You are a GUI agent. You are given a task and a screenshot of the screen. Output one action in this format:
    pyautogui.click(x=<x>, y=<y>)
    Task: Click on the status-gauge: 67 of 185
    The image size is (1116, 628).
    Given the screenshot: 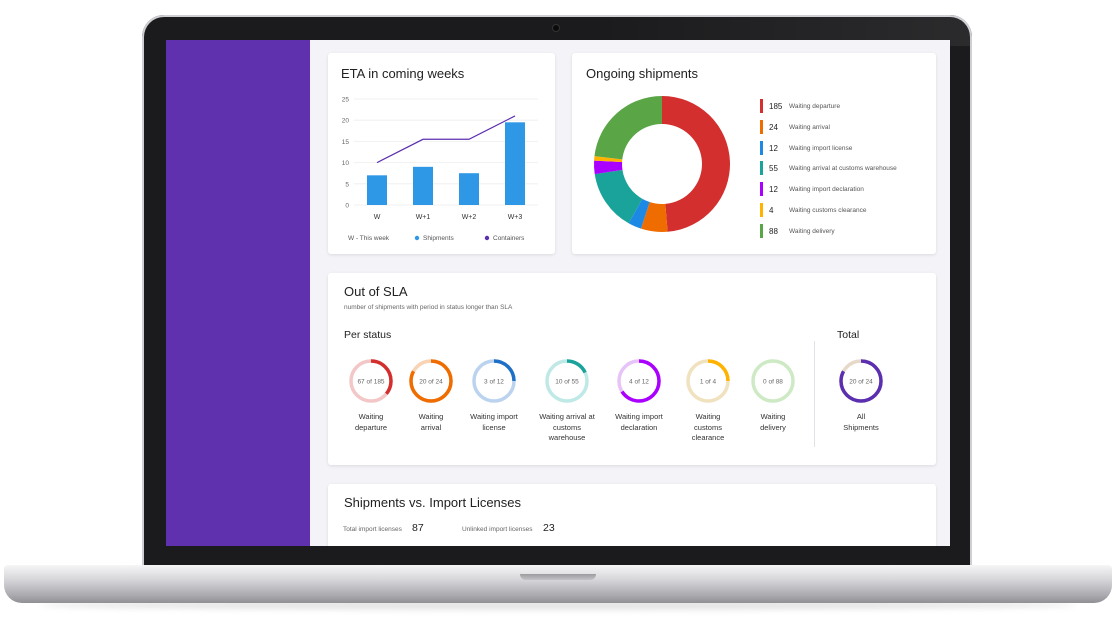 What is the action you would take?
    pyautogui.click(x=371, y=381)
    